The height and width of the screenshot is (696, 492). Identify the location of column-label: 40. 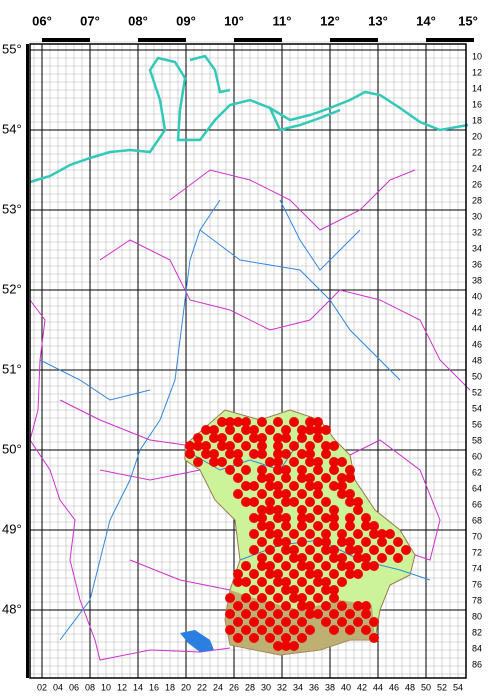
(346, 687).